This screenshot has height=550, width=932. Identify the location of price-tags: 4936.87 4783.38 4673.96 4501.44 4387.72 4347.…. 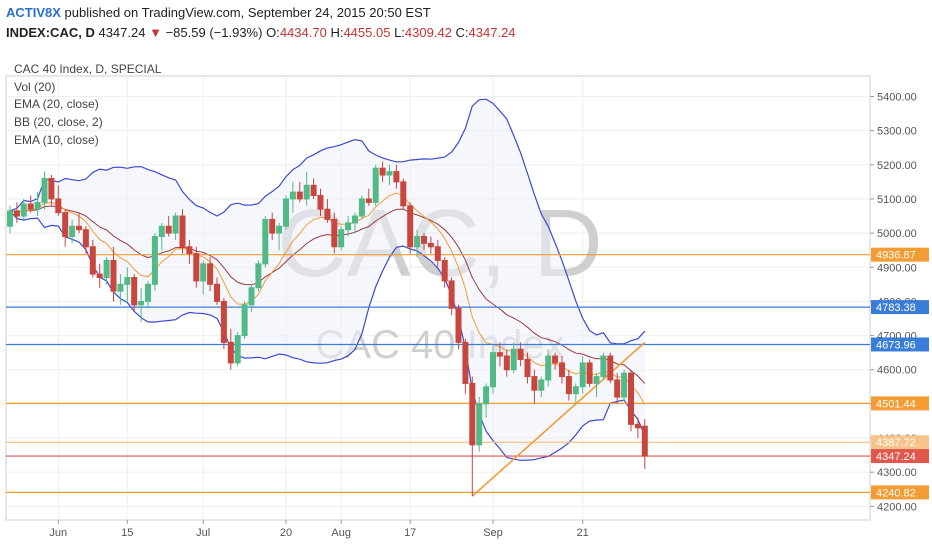
(900, 373).